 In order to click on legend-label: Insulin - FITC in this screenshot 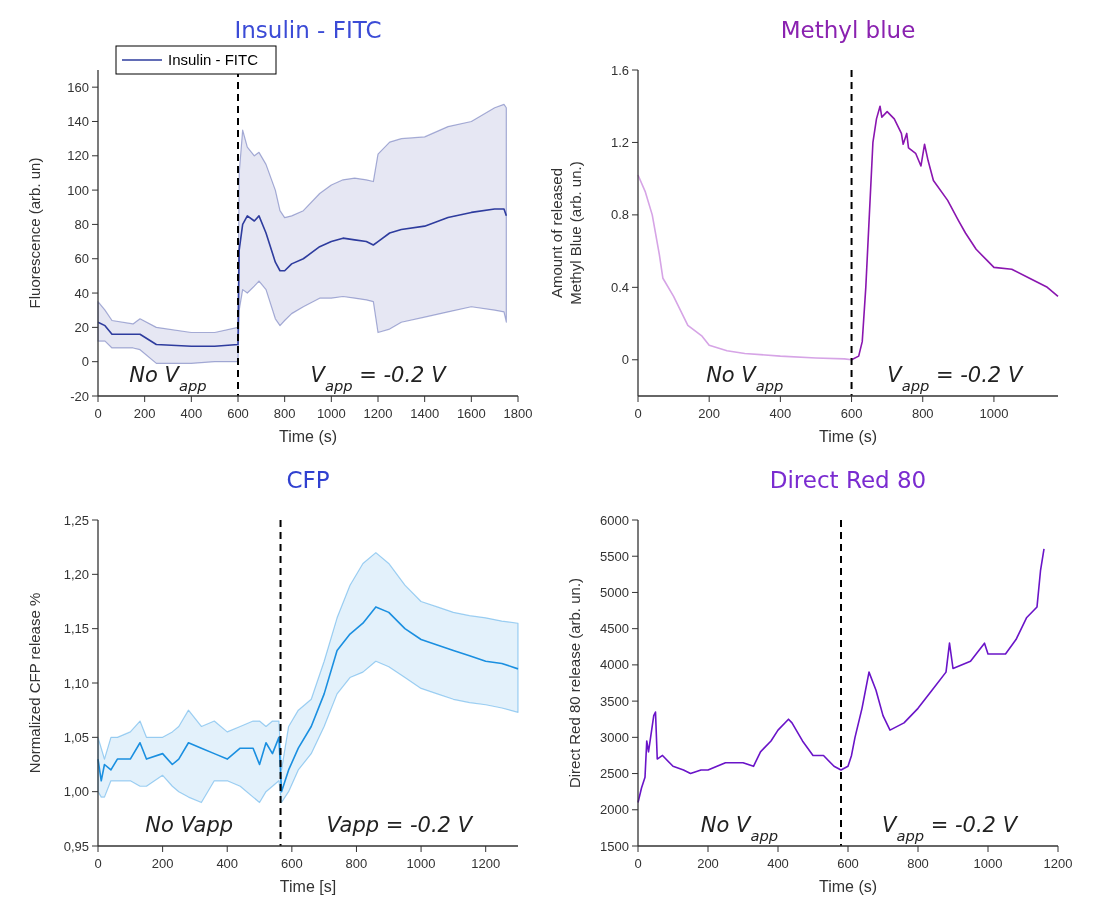, I will do `click(213, 59)`.